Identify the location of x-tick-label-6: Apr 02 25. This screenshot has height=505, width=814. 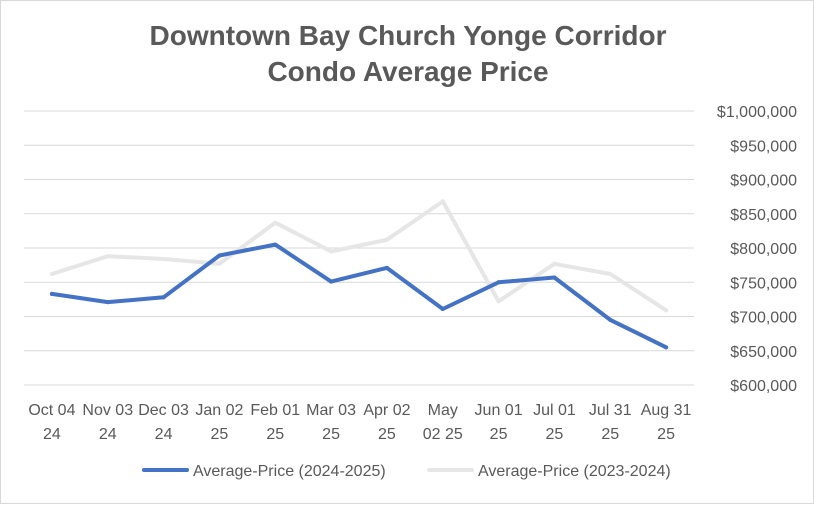
(386, 422).